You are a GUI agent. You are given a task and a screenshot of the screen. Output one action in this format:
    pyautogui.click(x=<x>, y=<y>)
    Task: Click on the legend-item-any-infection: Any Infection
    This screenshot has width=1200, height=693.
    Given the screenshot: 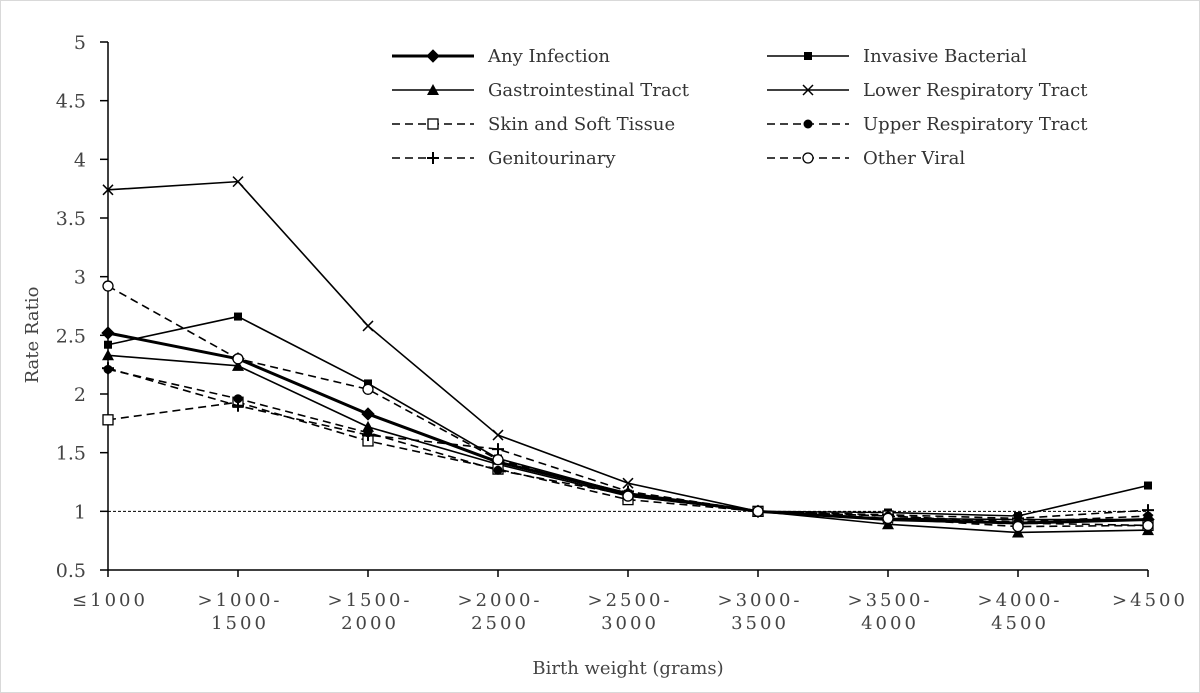 What is the action you would take?
    pyautogui.click(x=501, y=56)
    